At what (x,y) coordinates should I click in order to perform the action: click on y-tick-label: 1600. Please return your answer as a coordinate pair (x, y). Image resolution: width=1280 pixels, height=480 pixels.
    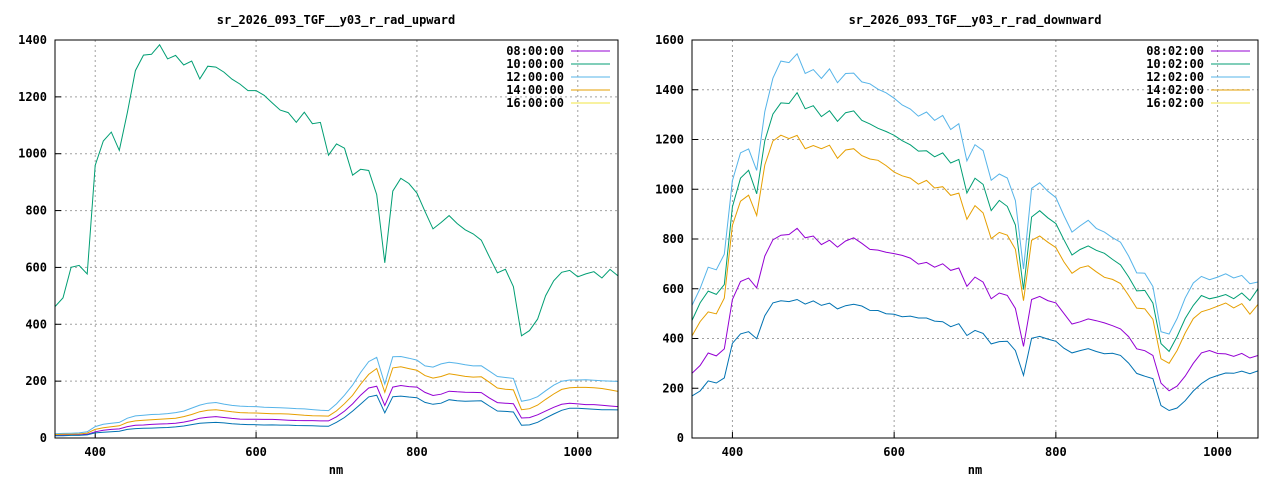
    Looking at the image, I should click on (669, 40).